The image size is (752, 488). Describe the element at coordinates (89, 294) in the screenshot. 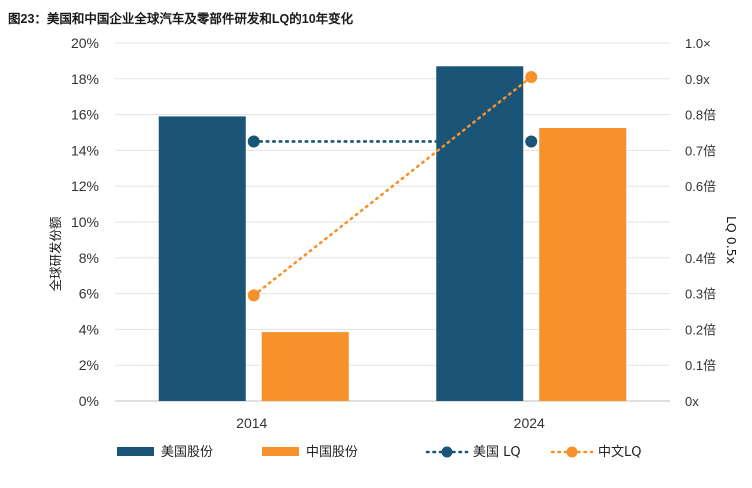

I see `y-tick-label: 6%` at that location.